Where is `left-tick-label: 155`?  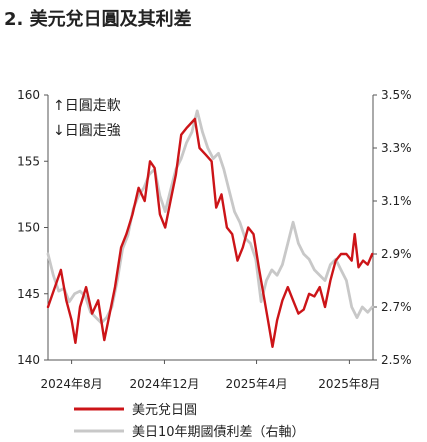 left-tick-label: 155 is located at coordinates (28, 161).